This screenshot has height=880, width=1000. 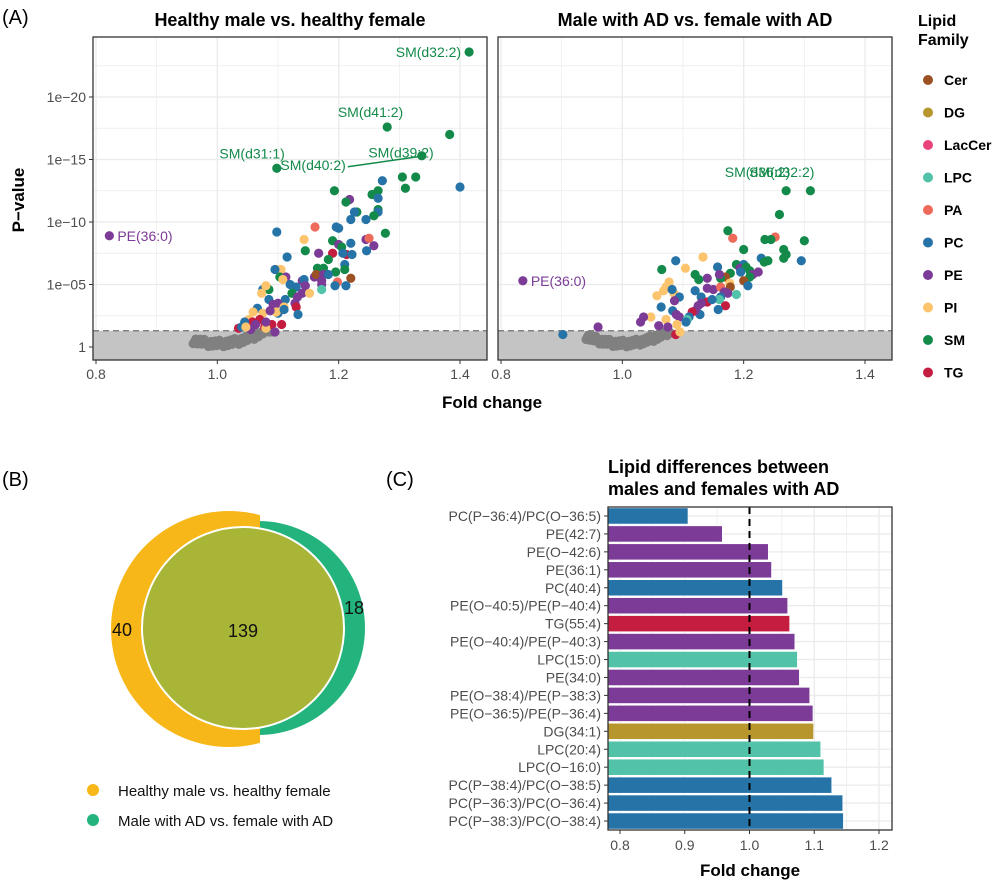 I want to click on lipid-family-legend: Lipid Family Cer DG LacCer LPC PA PC PE PI SM TG, so click(x=955, y=197).